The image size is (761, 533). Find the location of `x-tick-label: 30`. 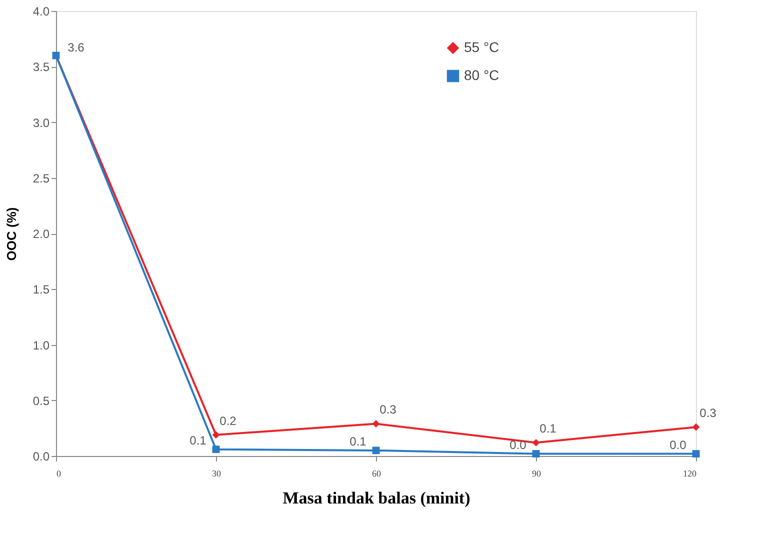

x-tick-label: 30 is located at coordinates (217, 473).